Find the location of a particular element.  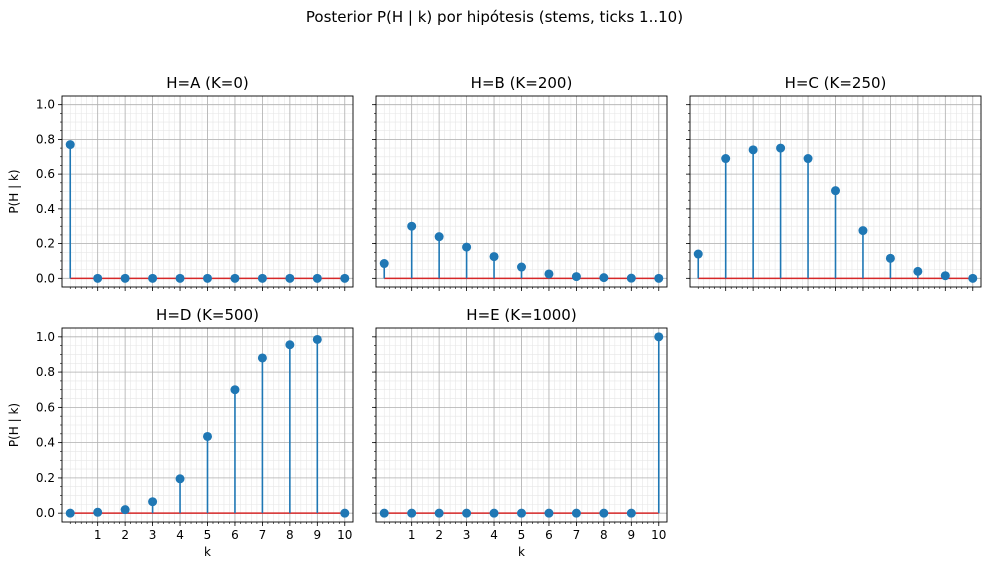

subplot-title: H=E (K=1000) is located at coordinates (521, 315).